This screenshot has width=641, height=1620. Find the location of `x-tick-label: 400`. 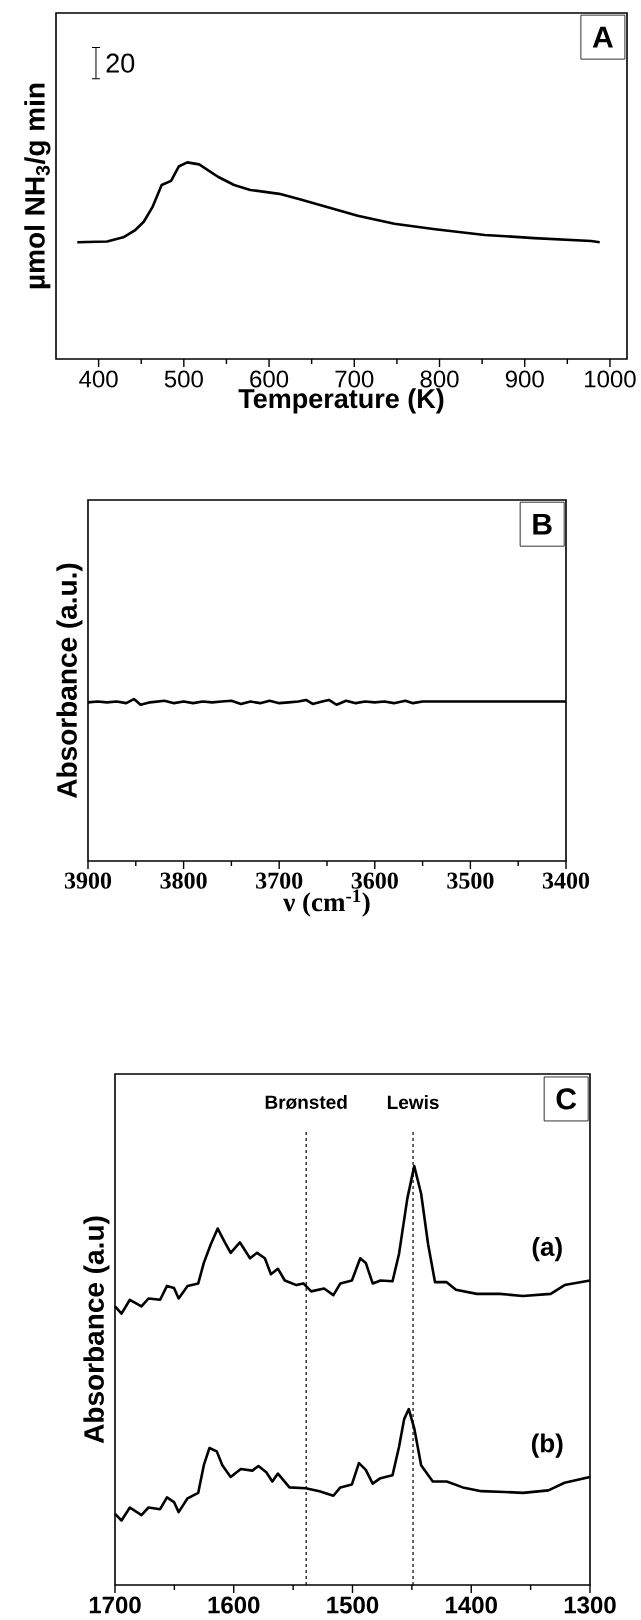

x-tick-label: 400 is located at coordinates (98, 379).